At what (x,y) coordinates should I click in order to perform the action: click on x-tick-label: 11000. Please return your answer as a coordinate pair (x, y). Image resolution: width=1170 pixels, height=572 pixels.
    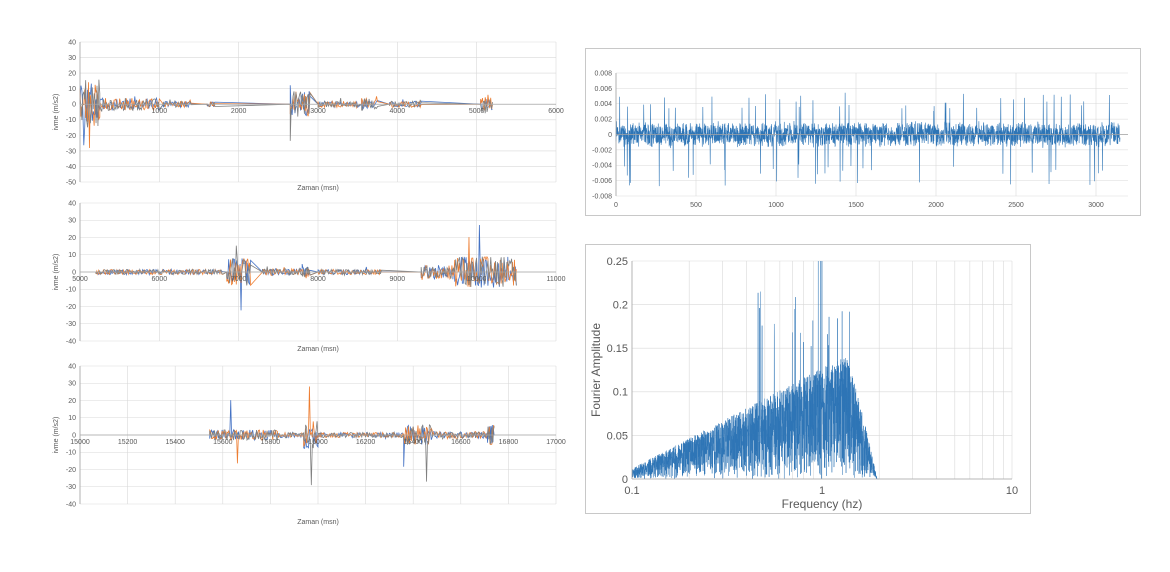
    Looking at the image, I should click on (556, 279).